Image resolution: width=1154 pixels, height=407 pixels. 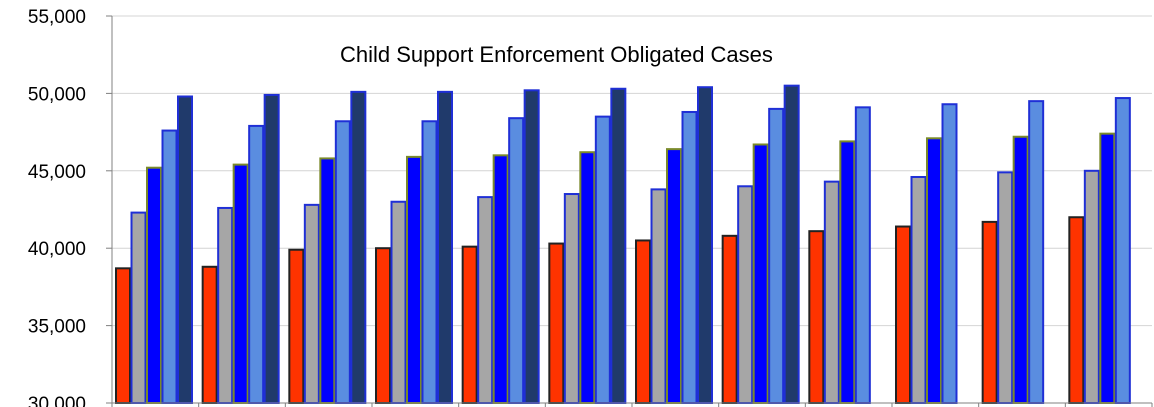 What do you see at coordinates (57, 327) in the screenshot?
I see `y-tick-label: 35,000` at bounding box center [57, 327].